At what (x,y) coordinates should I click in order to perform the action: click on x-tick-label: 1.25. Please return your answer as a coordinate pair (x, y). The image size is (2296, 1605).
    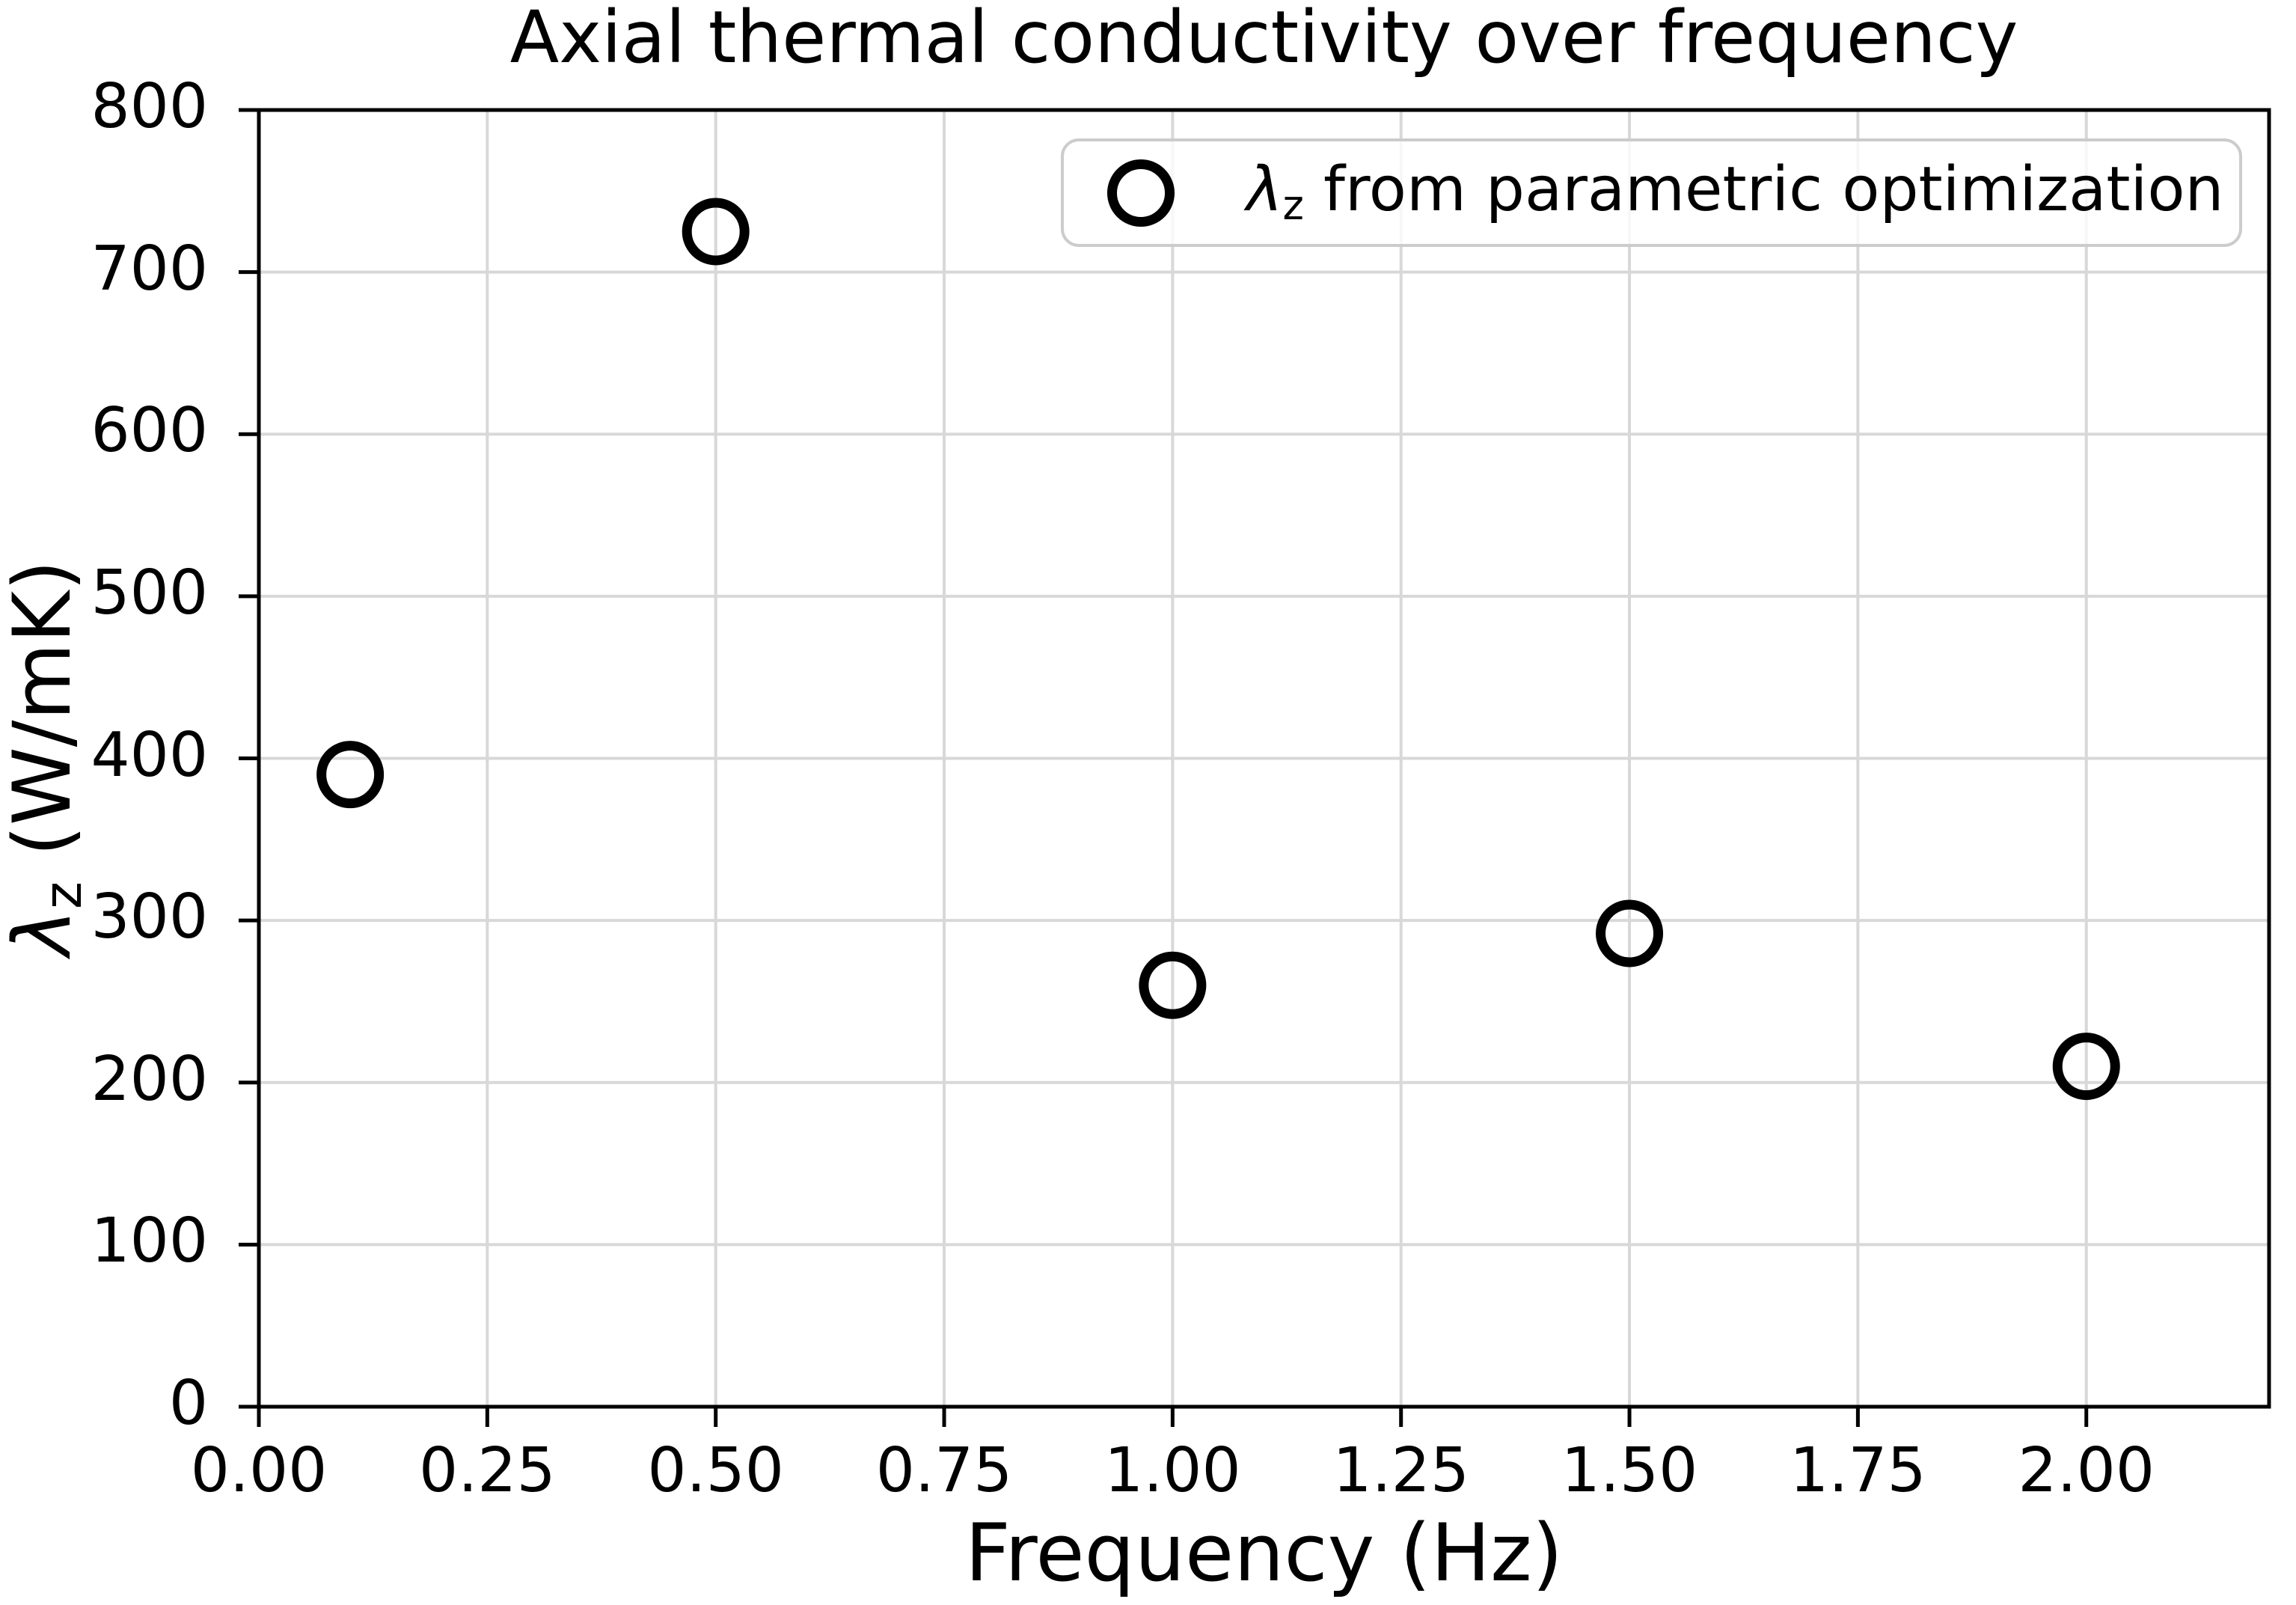
    Looking at the image, I should click on (1400, 1470).